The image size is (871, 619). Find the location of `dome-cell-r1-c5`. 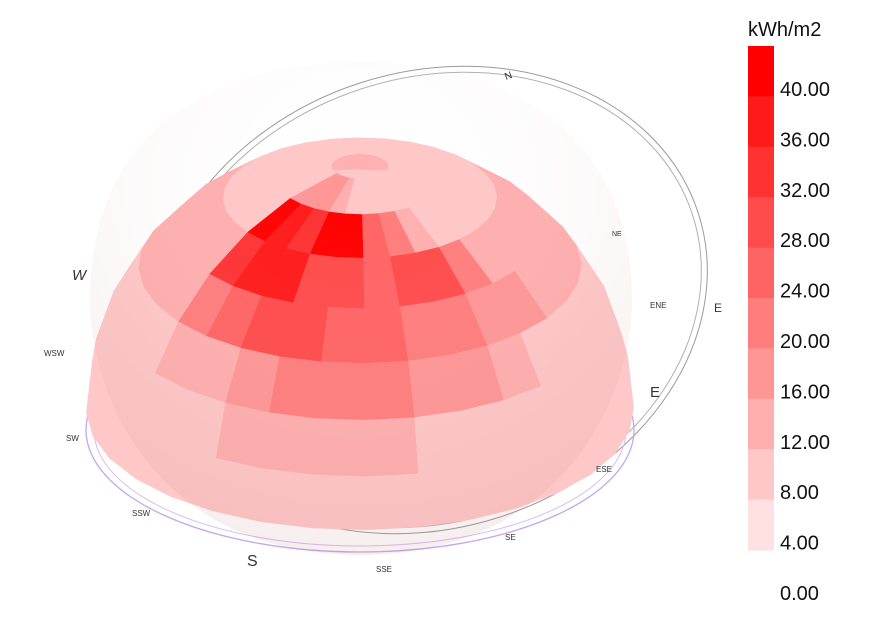

dome-cell-r1-c5 is located at coordinates (392, 446).